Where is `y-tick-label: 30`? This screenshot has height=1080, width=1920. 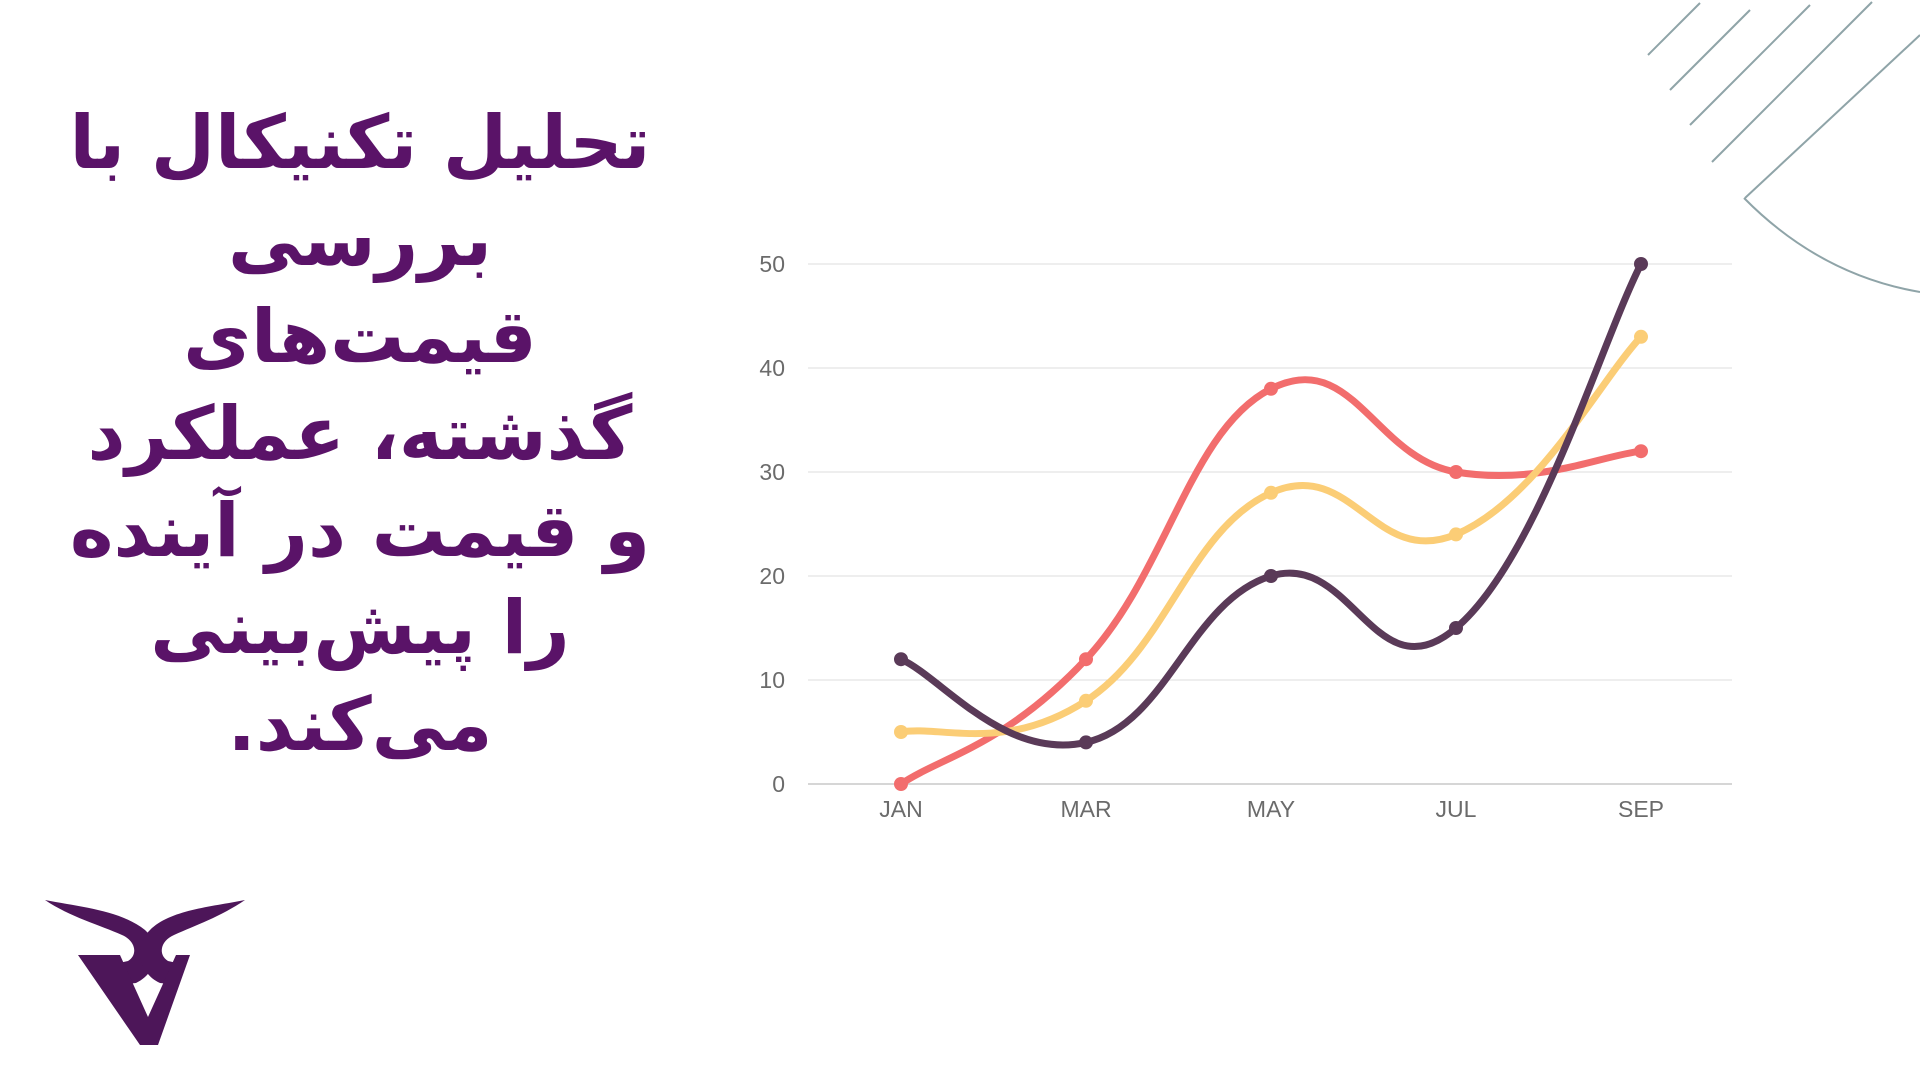 y-tick-label: 30 is located at coordinates (772, 472).